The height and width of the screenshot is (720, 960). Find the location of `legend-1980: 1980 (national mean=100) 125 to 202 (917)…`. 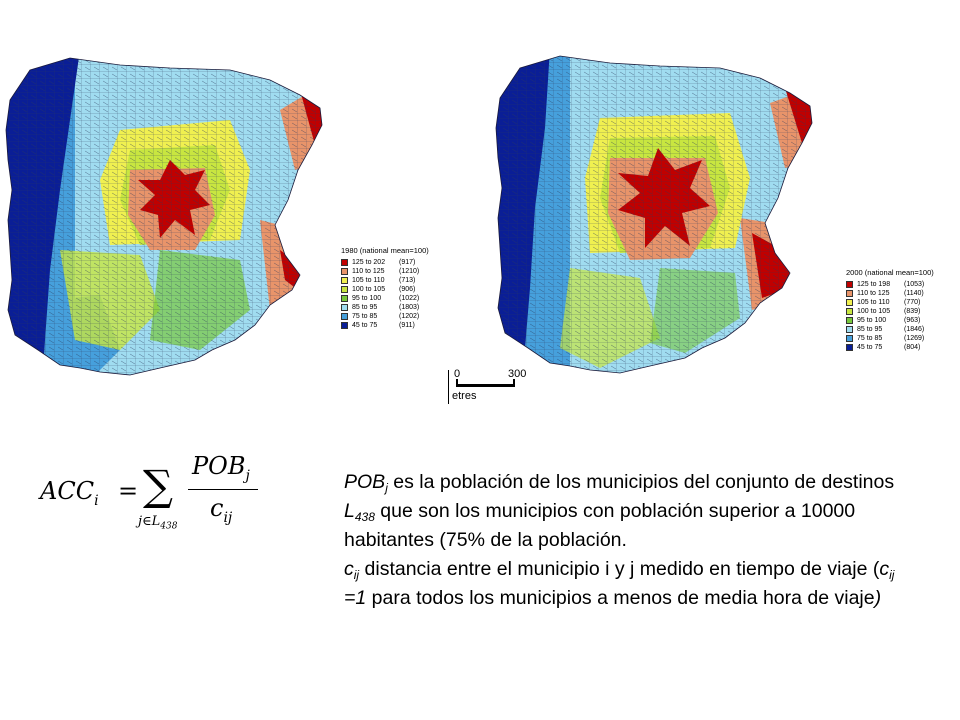

legend-1980: 1980 (national mean=100) 125 to 202 (917)… is located at coordinates (385, 288).